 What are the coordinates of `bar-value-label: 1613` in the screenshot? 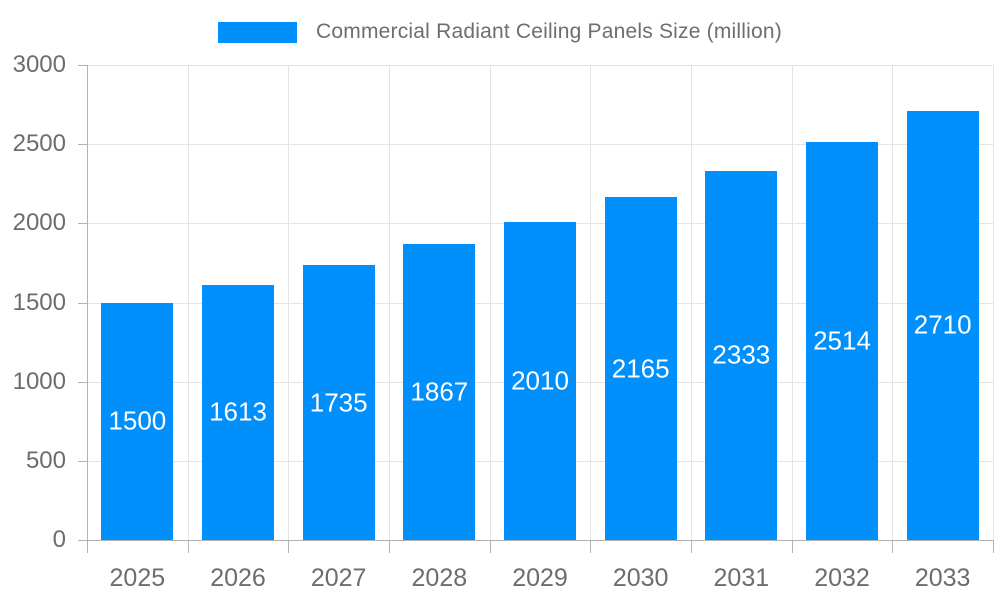 It's located at (238, 411).